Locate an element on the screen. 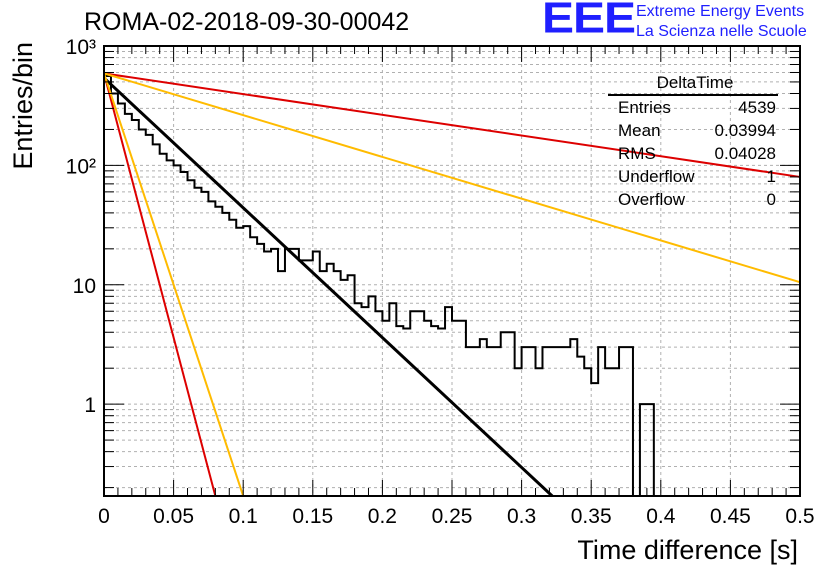 The image size is (836, 572). stats-divider is located at coordinates (693, 95).